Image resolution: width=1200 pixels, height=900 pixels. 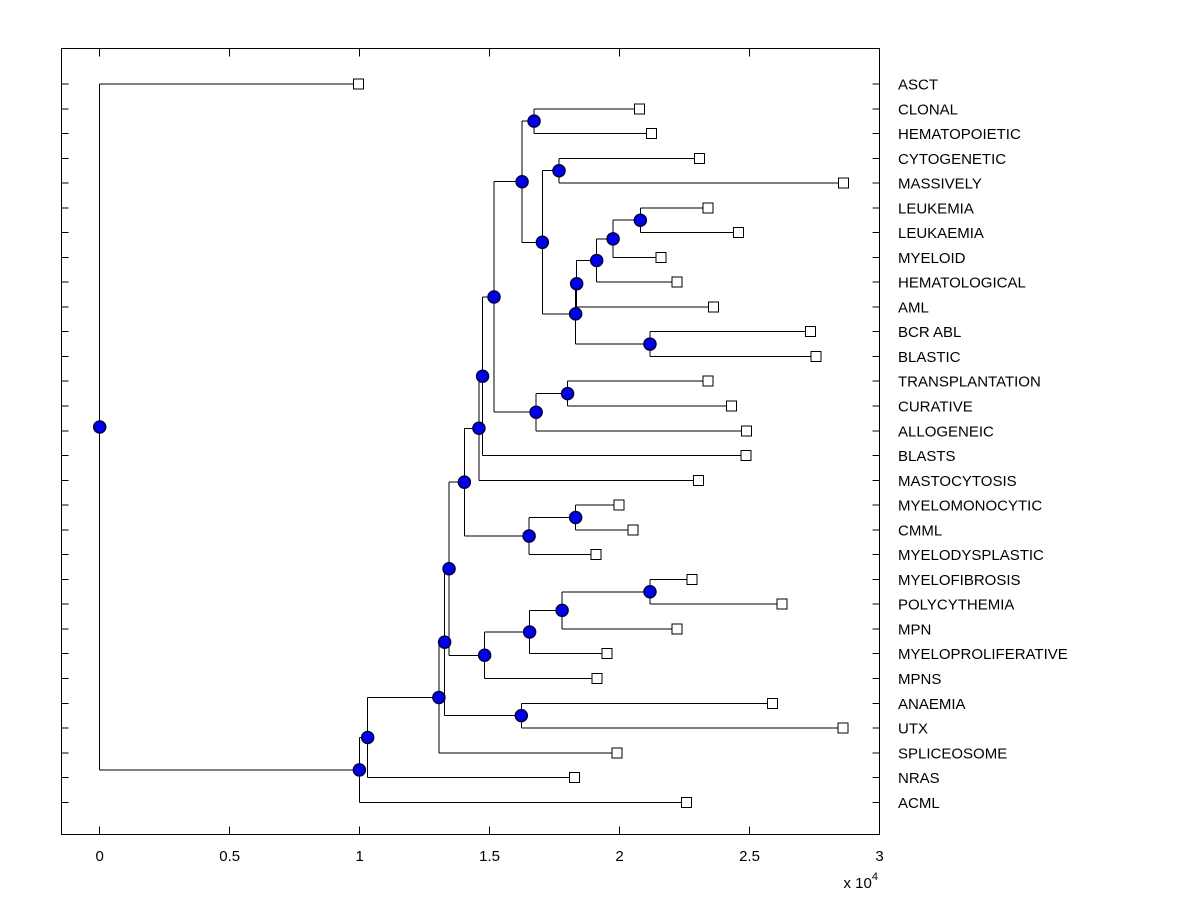 What do you see at coordinates (913, 307) in the screenshot?
I see `leaf-label: AML` at bounding box center [913, 307].